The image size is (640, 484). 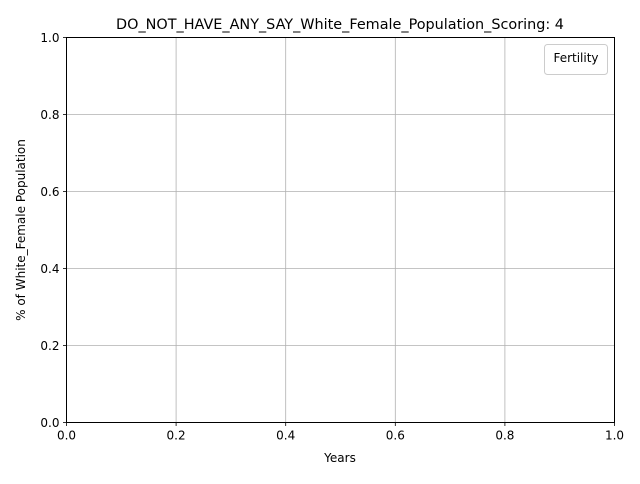 I want to click on x-axis: 0.0 0.2 0.4 0.6 0.8 1.0, so click(x=340, y=432).